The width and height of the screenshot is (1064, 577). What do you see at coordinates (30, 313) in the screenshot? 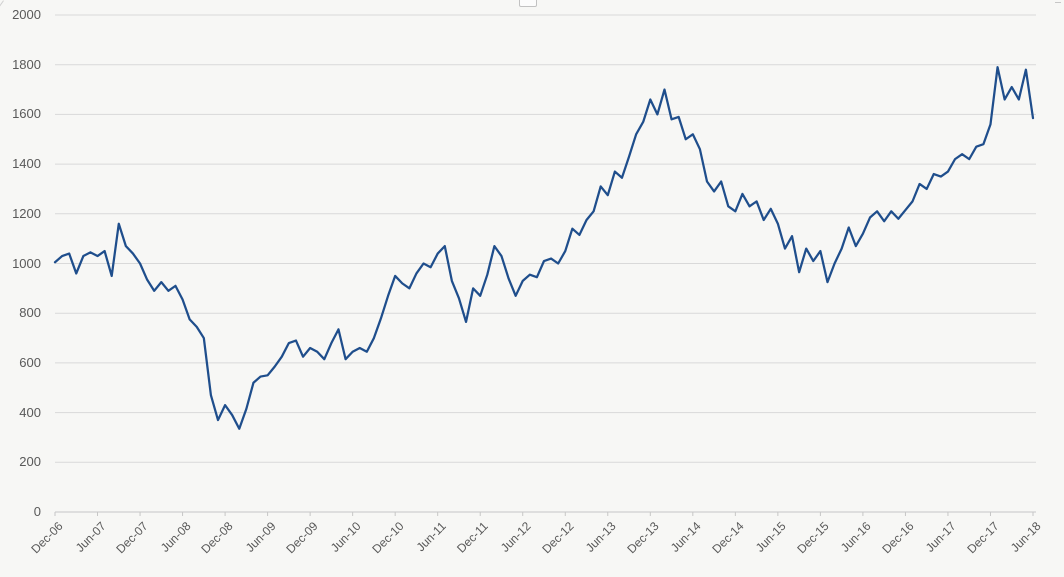
I see `y-axis-tick-label: 800` at bounding box center [30, 313].